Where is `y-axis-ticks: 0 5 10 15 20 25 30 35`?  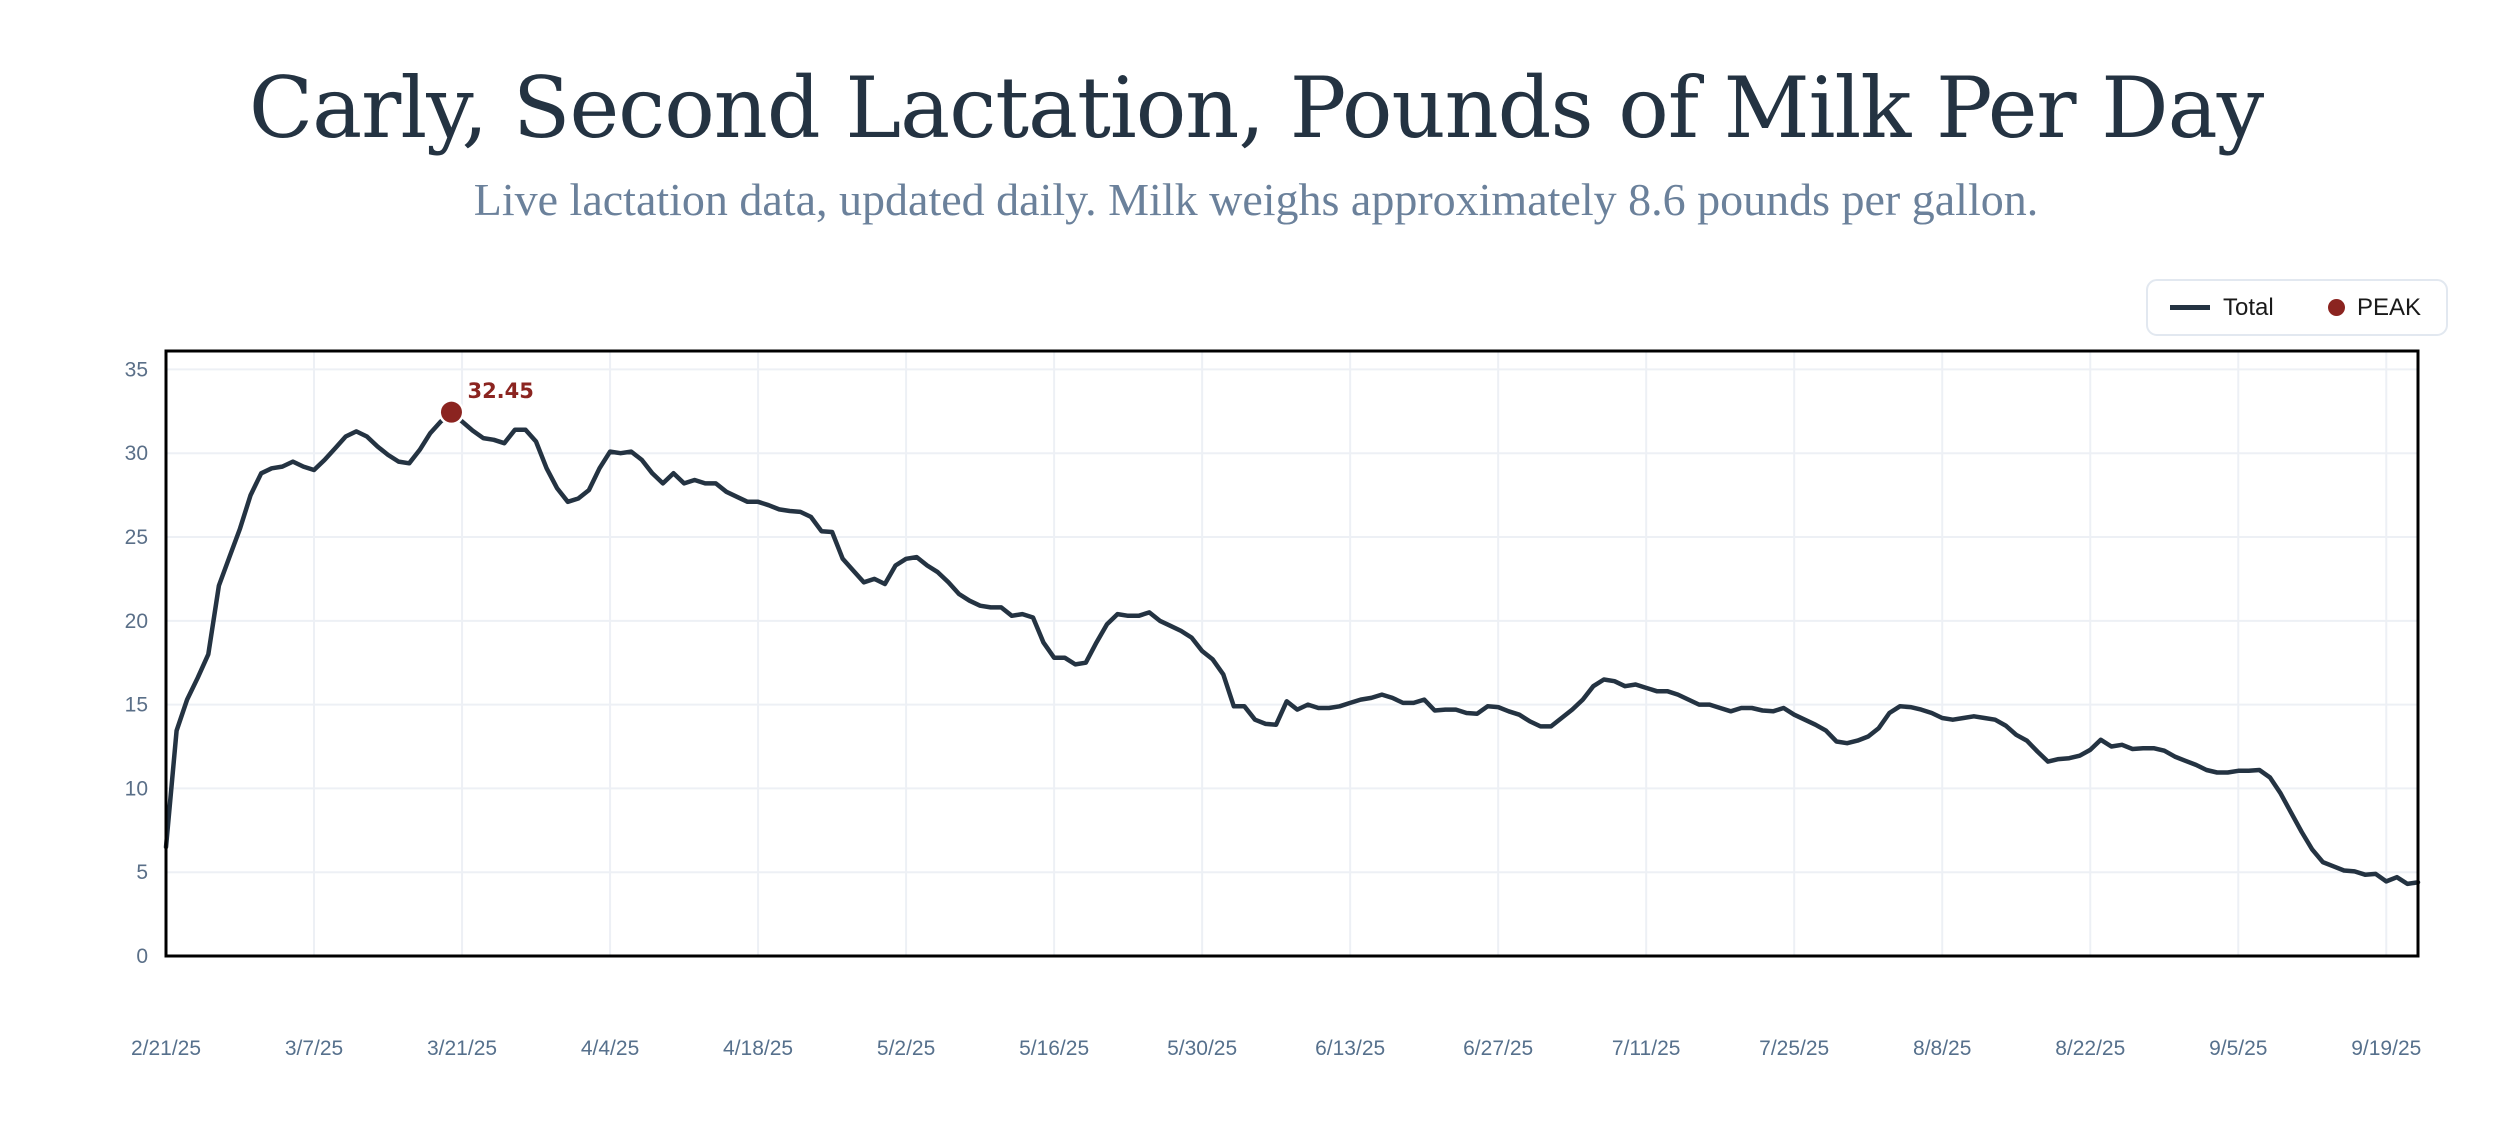
y-axis-ticks: 0 5 10 15 20 25 30 35 is located at coordinates (136, 663).